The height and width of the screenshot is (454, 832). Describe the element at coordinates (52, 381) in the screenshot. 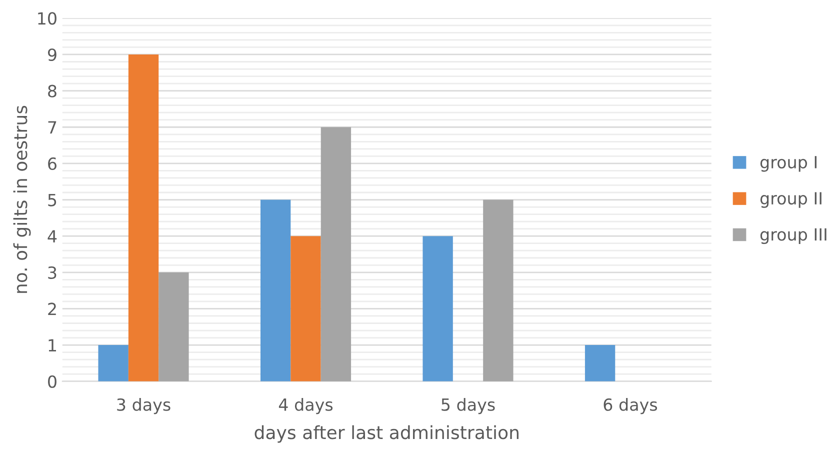

I see `y-tick-label: 0` at that location.